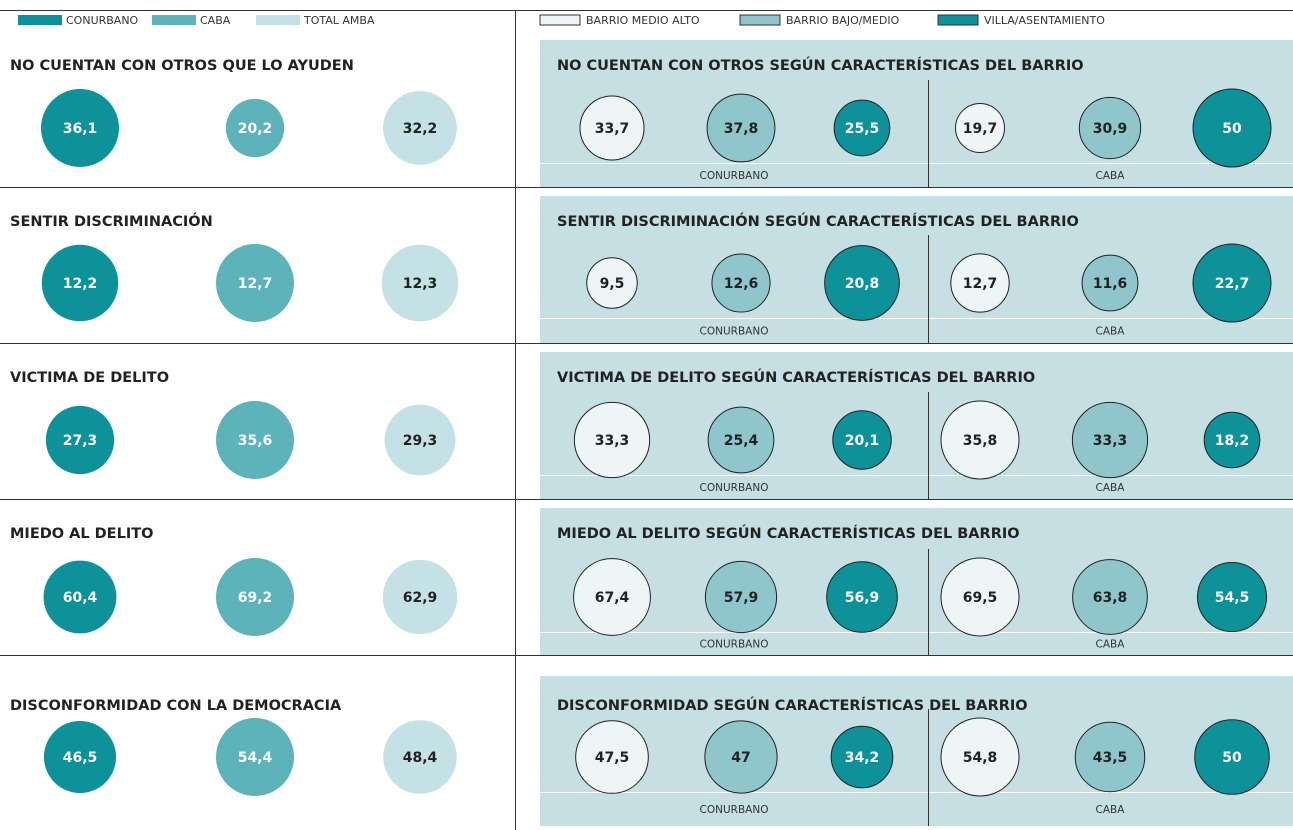 Image resolution: width=1293 pixels, height=830 pixels. I want to click on bubble-label: 12,6, so click(741, 284).